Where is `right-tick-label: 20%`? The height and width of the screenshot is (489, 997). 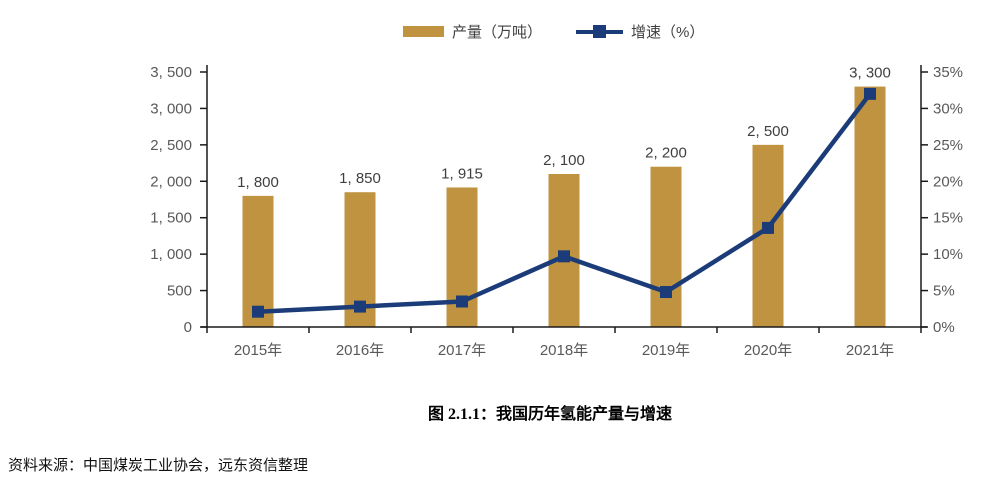
right-tick-label: 20% is located at coordinates (948, 181).